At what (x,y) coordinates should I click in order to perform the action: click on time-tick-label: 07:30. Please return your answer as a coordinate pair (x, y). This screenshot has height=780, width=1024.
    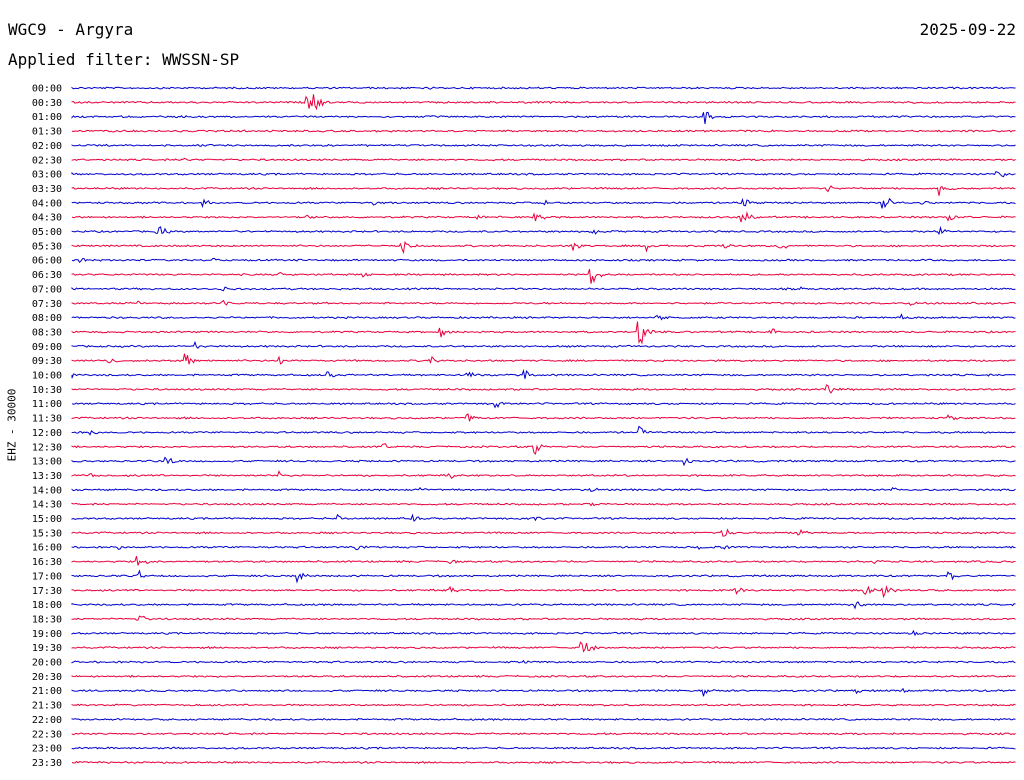
    Looking at the image, I should click on (47, 304).